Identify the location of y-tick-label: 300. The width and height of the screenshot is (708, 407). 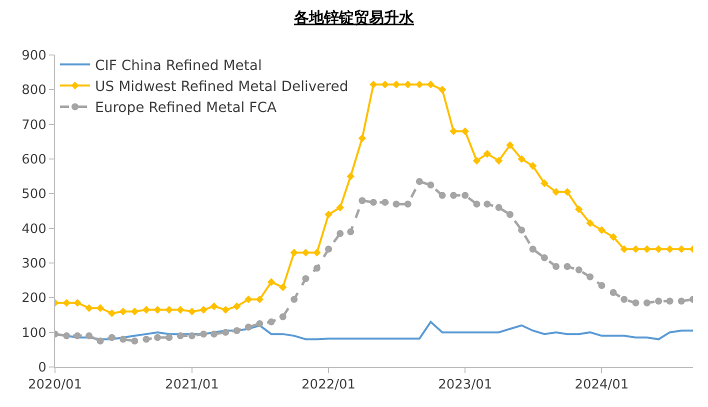
(34, 264).